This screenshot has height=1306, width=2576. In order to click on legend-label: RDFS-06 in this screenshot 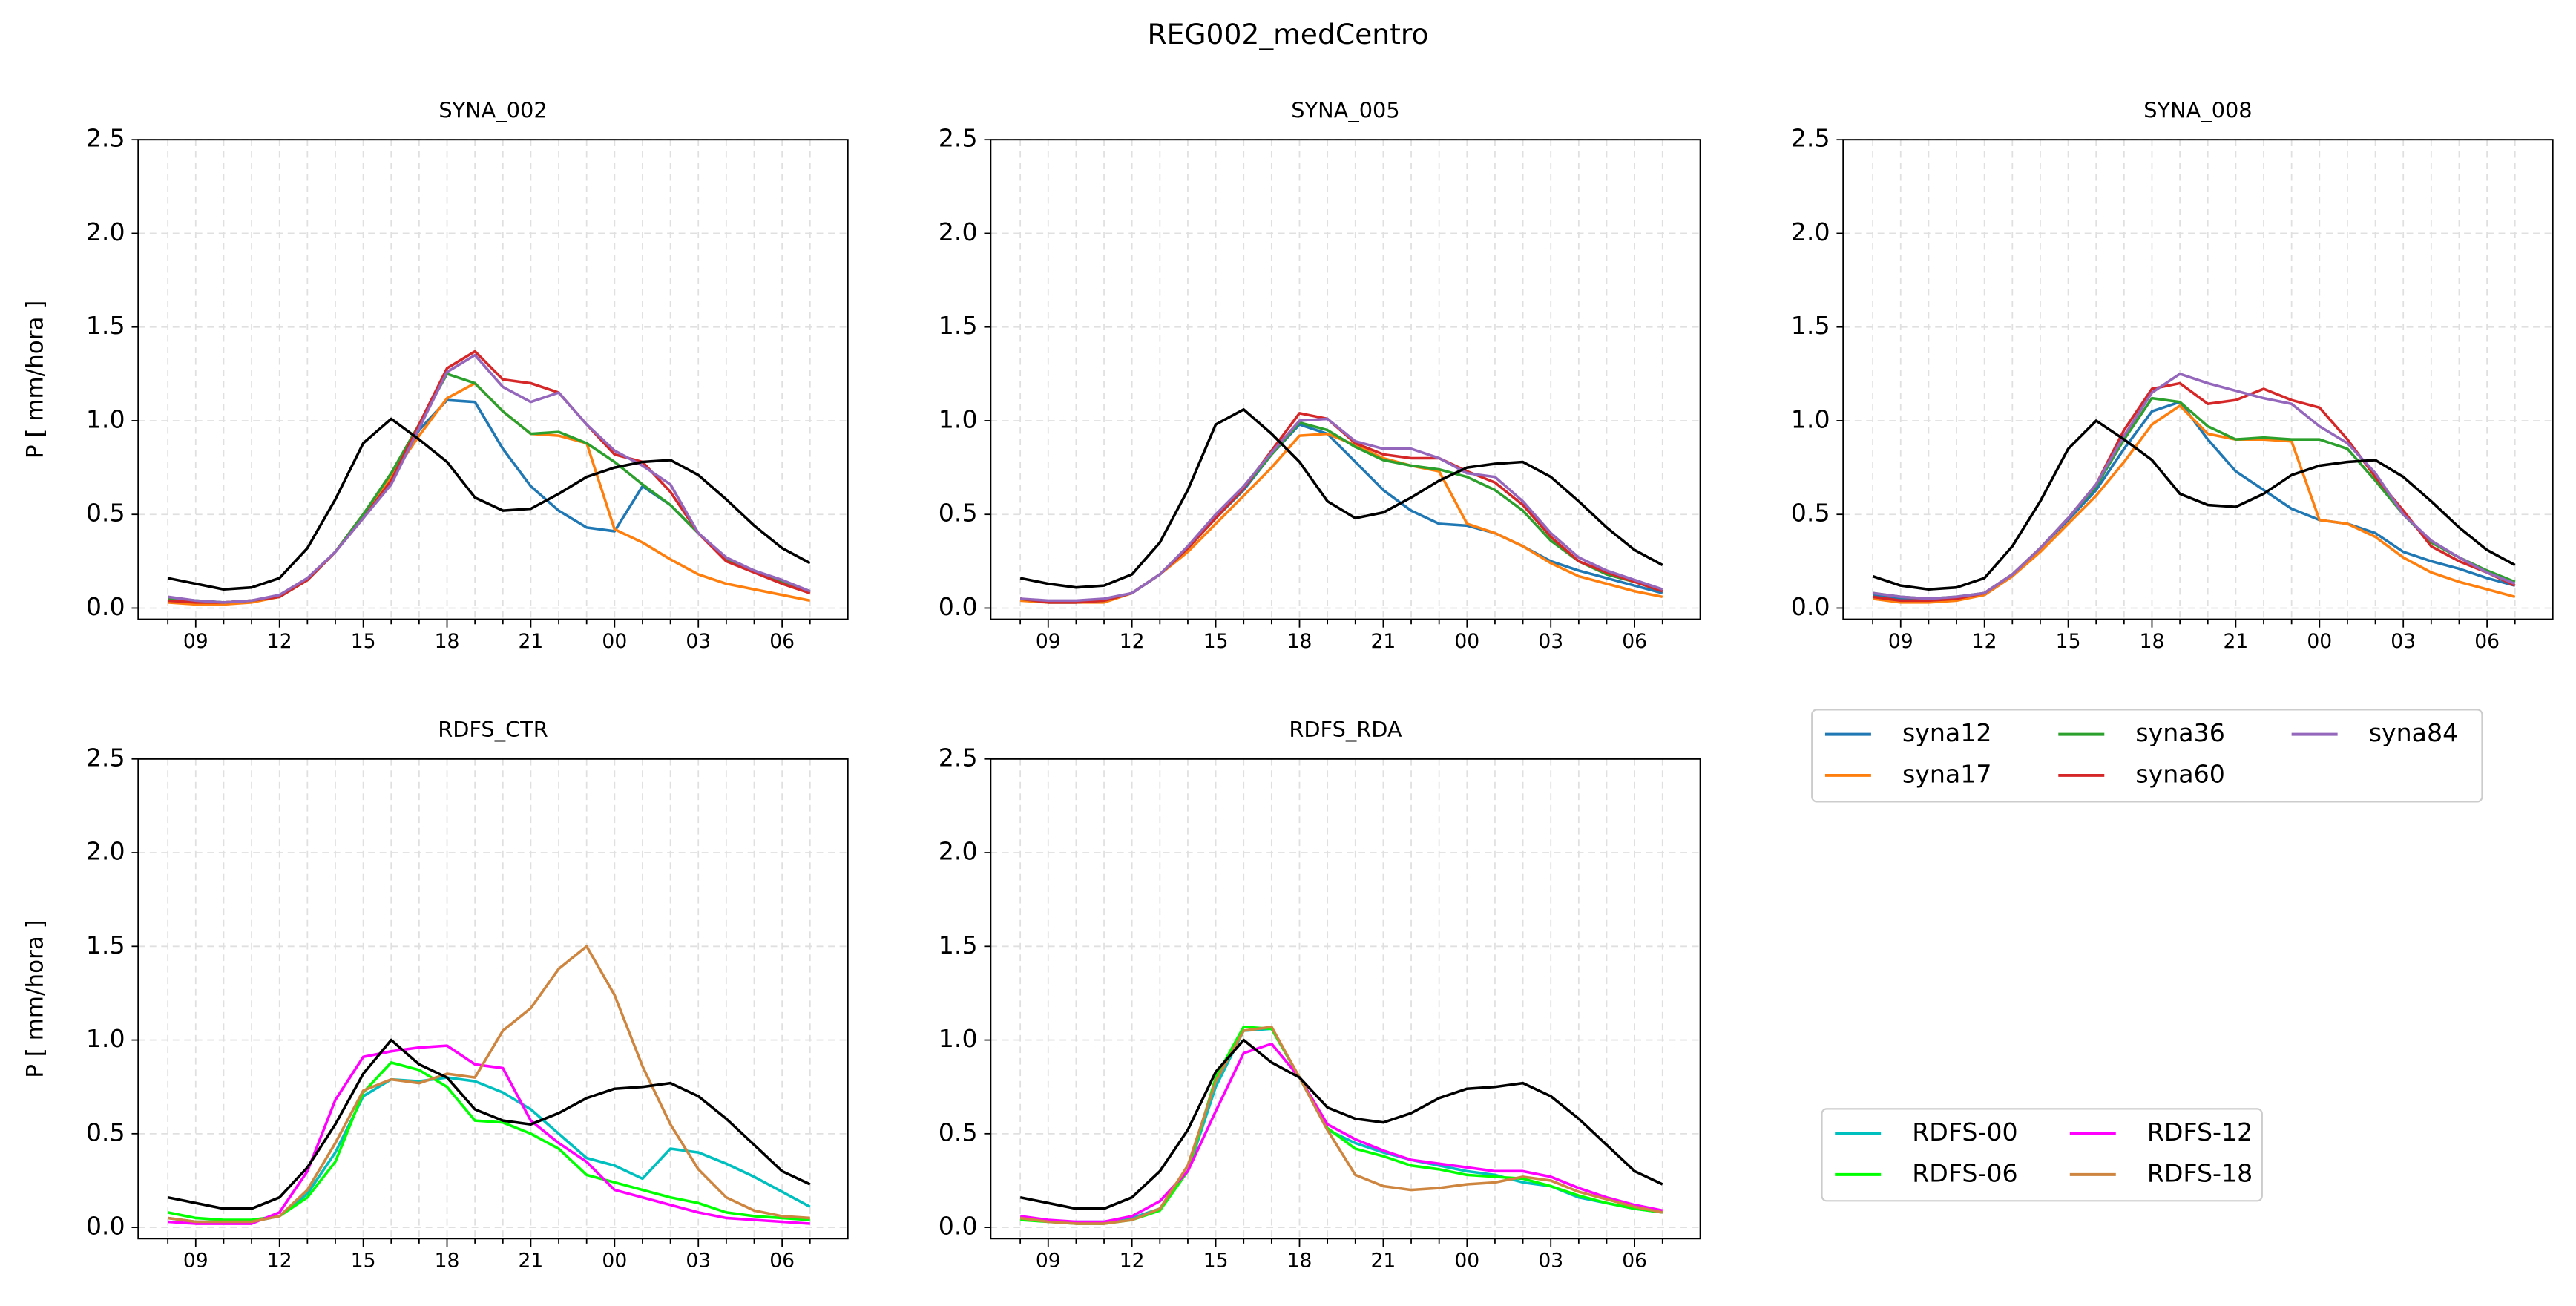, I will do `click(1964, 1172)`.